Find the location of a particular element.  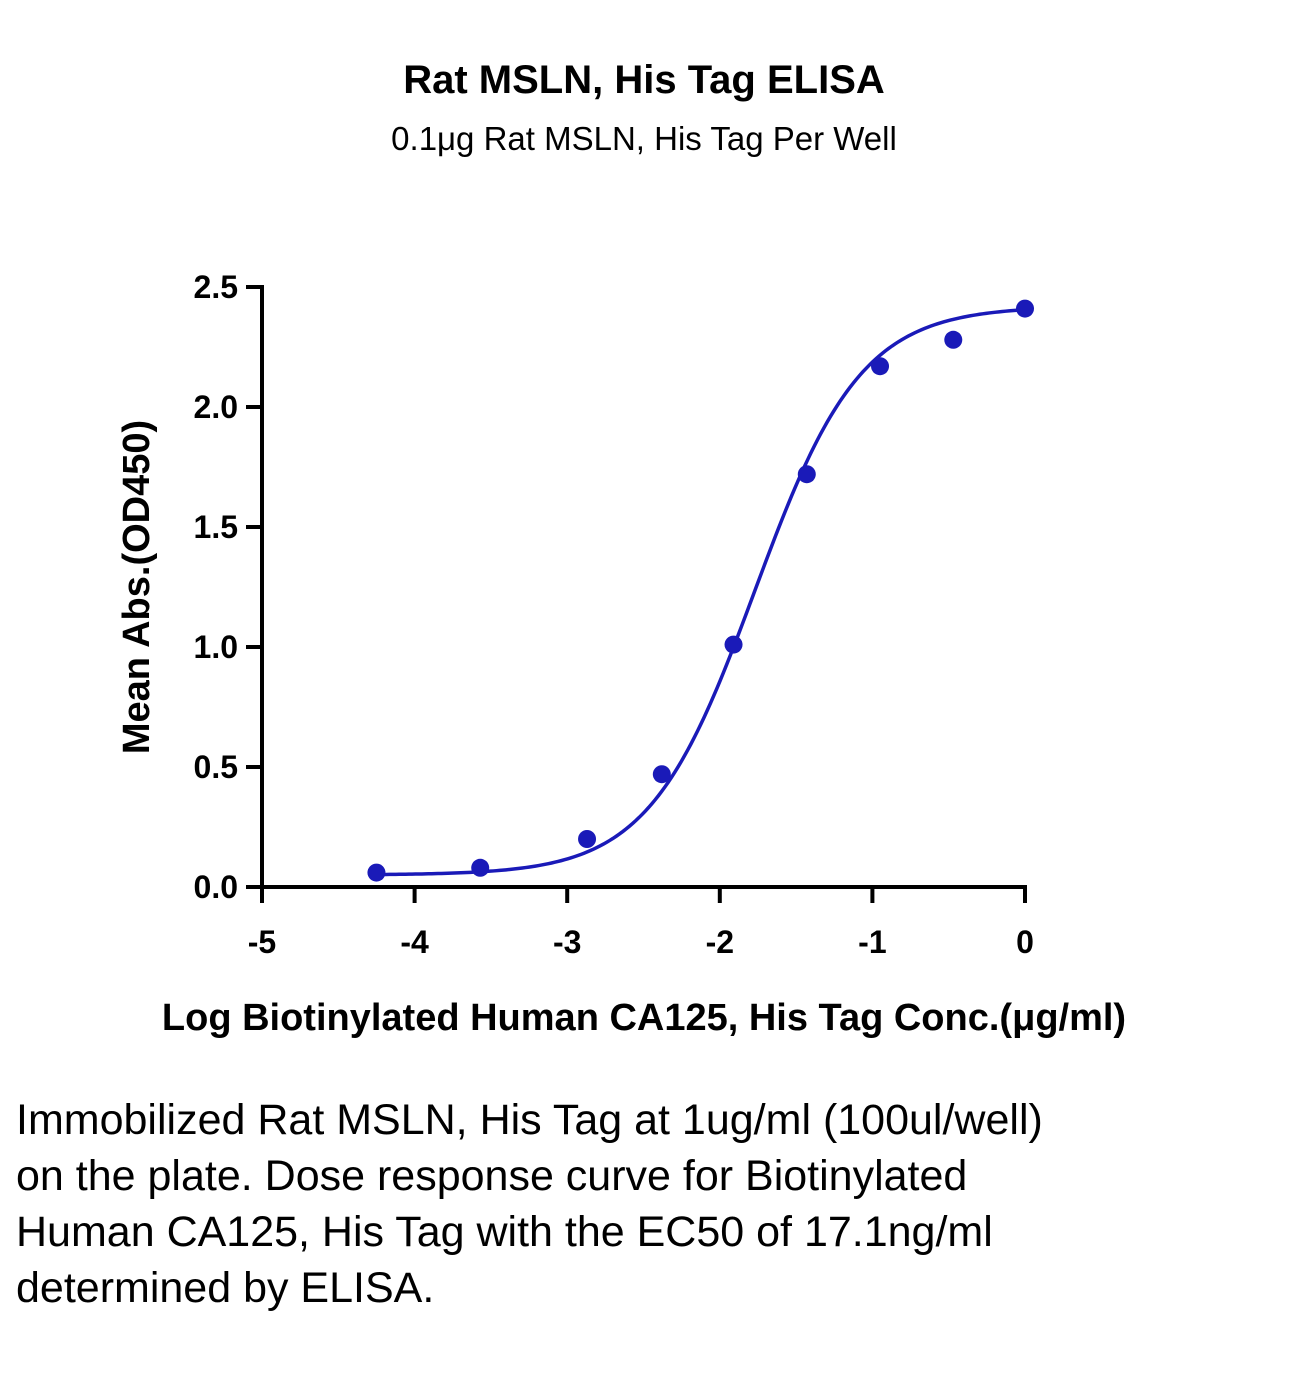

x-axis: -5 -4 -3 -2 -1 0 is located at coordinates (641, 922).